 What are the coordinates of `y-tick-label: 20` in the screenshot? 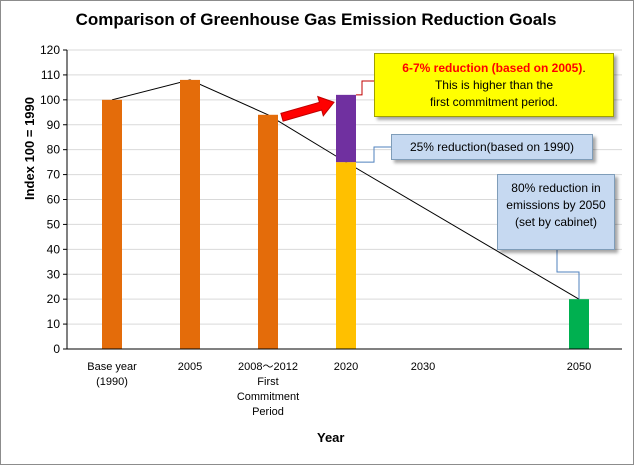 It's located at (54, 299).